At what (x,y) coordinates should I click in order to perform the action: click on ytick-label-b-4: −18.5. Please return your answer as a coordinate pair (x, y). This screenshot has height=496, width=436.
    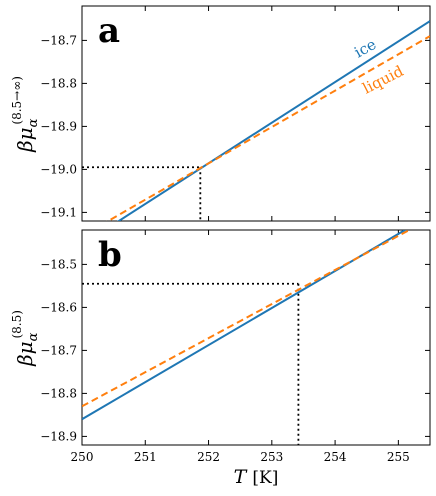
    Looking at the image, I should click on (58, 264).